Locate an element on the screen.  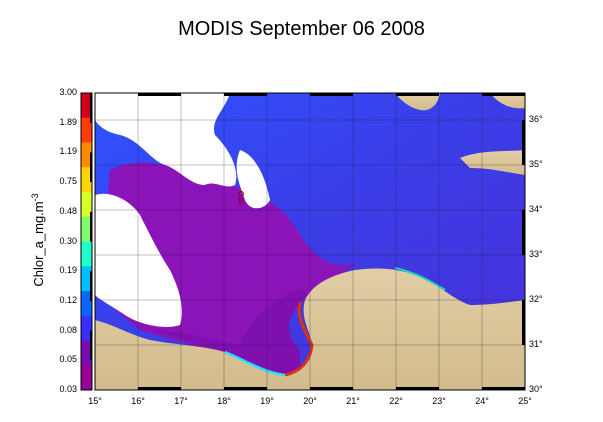
coastal-bloom-east is located at coordinates (420, 279).